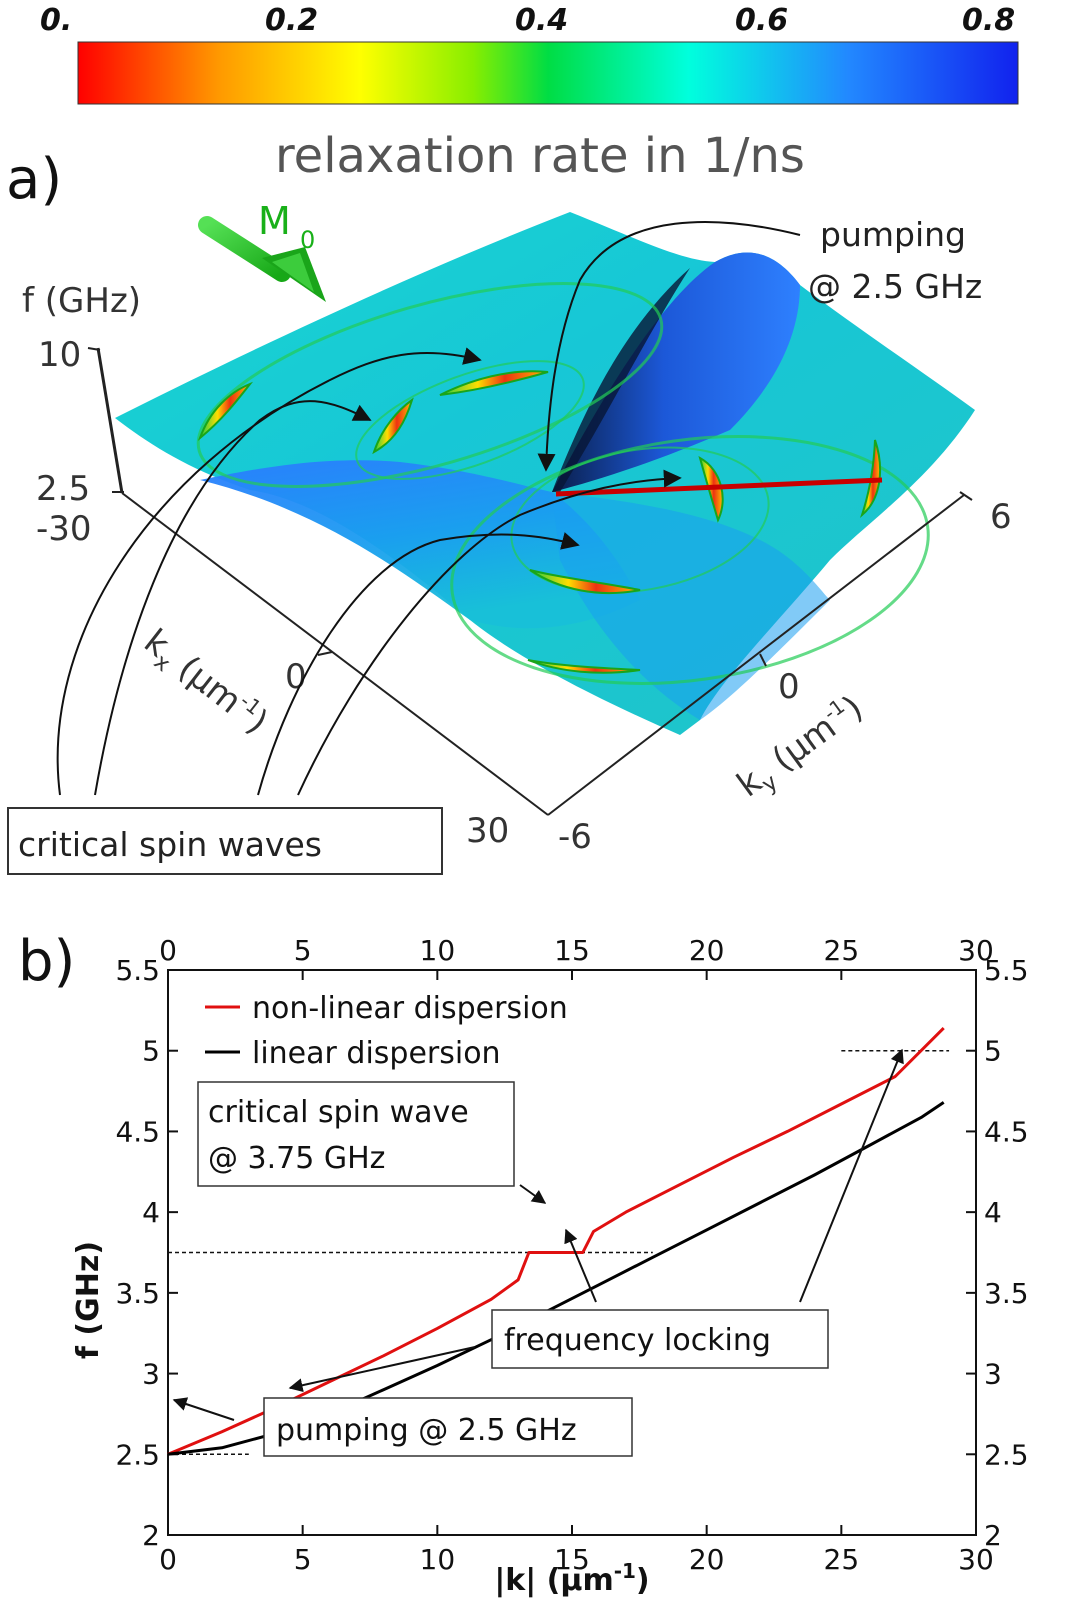  I want to click on y-tick-label-right-6: 5, so click(993, 1051).